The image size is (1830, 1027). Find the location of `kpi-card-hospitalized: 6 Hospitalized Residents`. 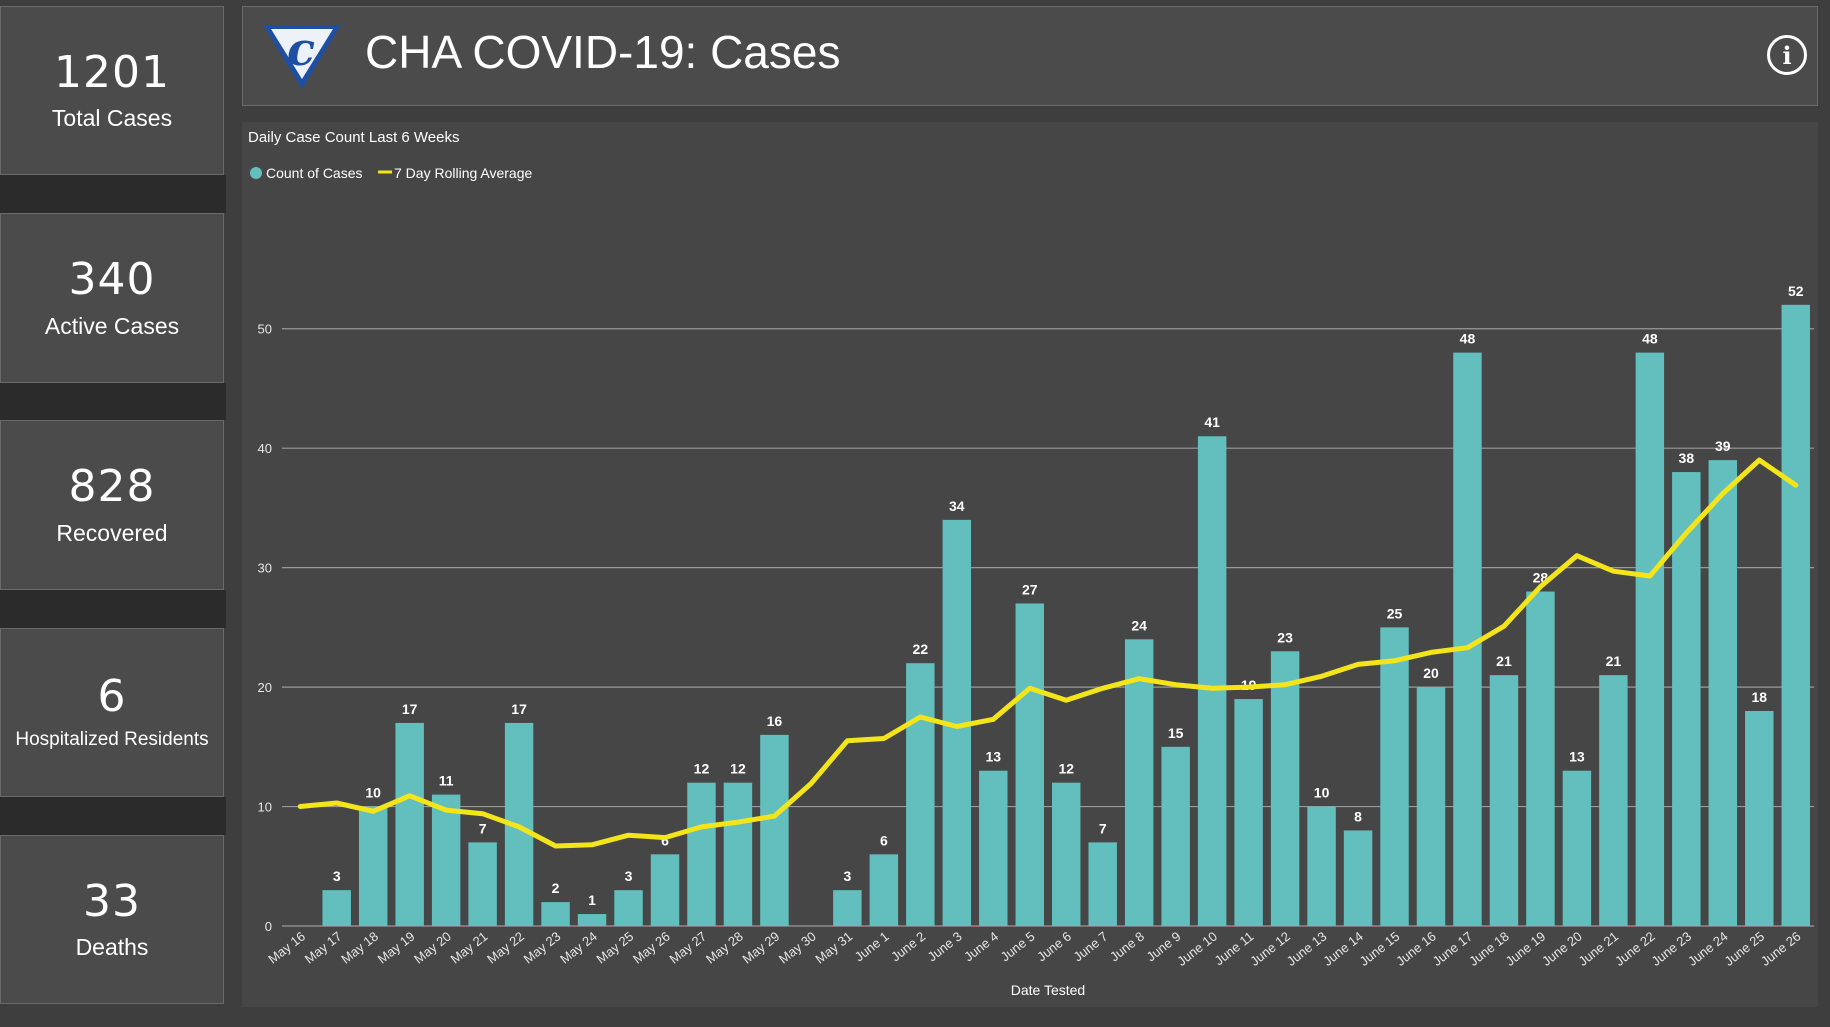

kpi-card-hospitalized: 6 Hospitalized Residents is located at coordinates (112, 712).